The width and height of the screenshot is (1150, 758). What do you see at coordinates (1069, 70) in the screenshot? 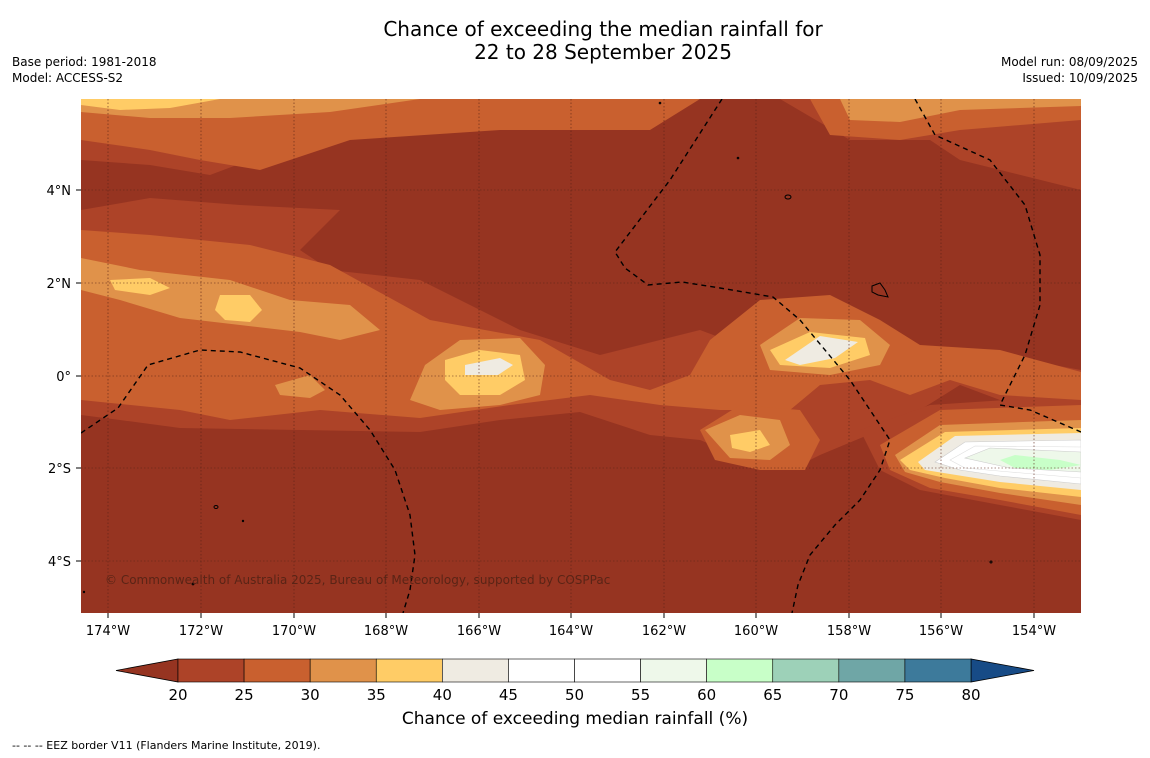
I see `meta-right: Model run: 08/09/2025 Issued: 10/09/2025` at bounding box center [1069, 70].